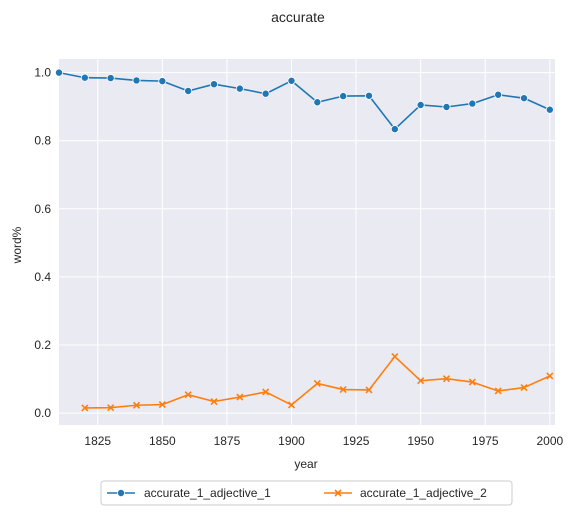  Describe the element at coordinates (423, 493) in the screenshot. I see `legend-label: accurate_1_adjective_2` at that location.